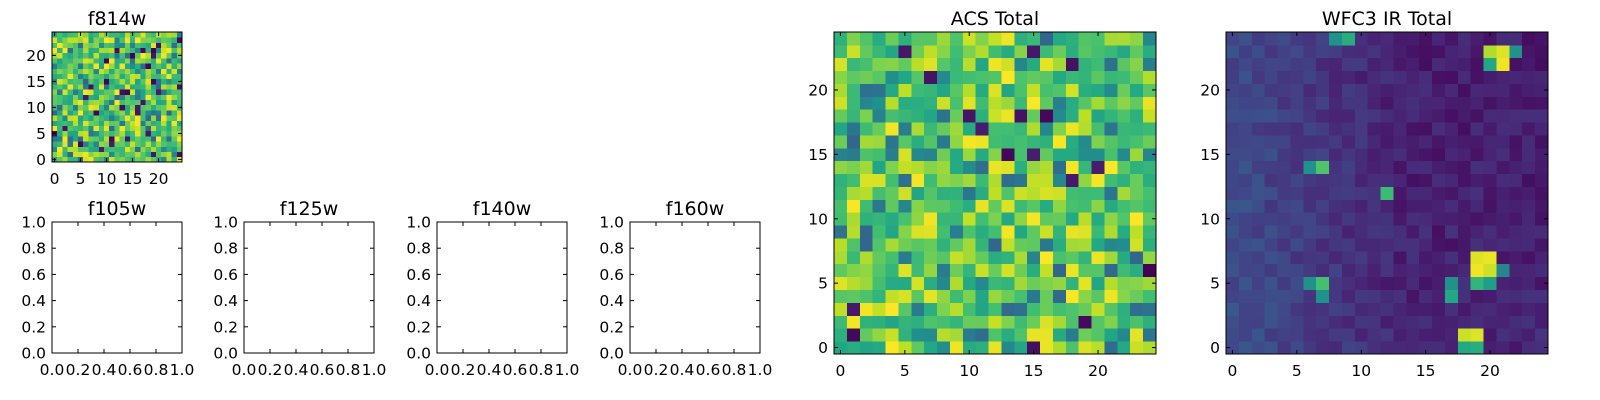 This screenshot has width=1600, height=400. What do you see at coordinates (33, 354) in the screenshot?
I see `y-tick-label: 0.0` at bounding box center [33, 354].